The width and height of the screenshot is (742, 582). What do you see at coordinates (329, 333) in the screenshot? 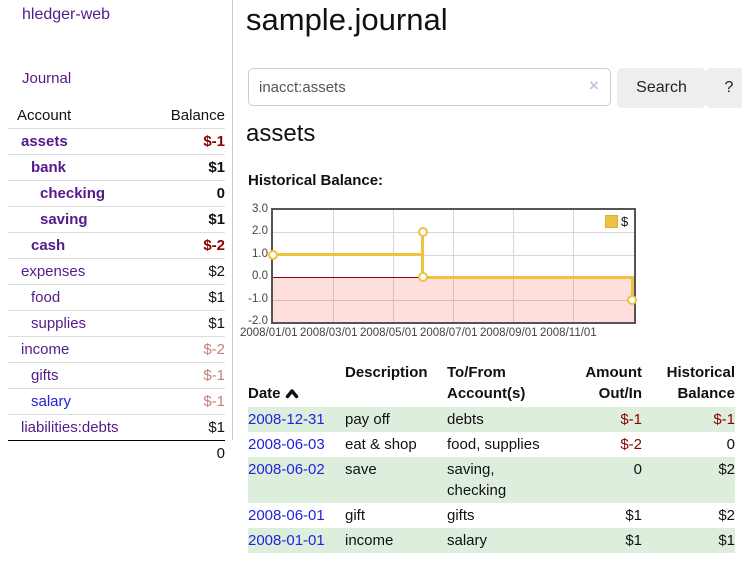
I see `x-tick: 2008/03/01` at bounding box center [329, 333].